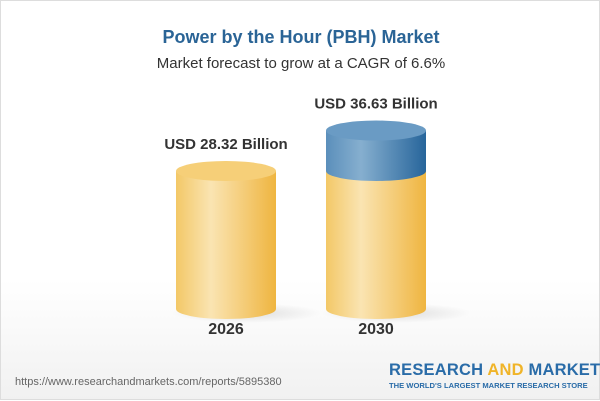 The width and height of the screenshot is (600, 401). I want to click on data-label: USD 36.63 Billion, so click(375, 104).